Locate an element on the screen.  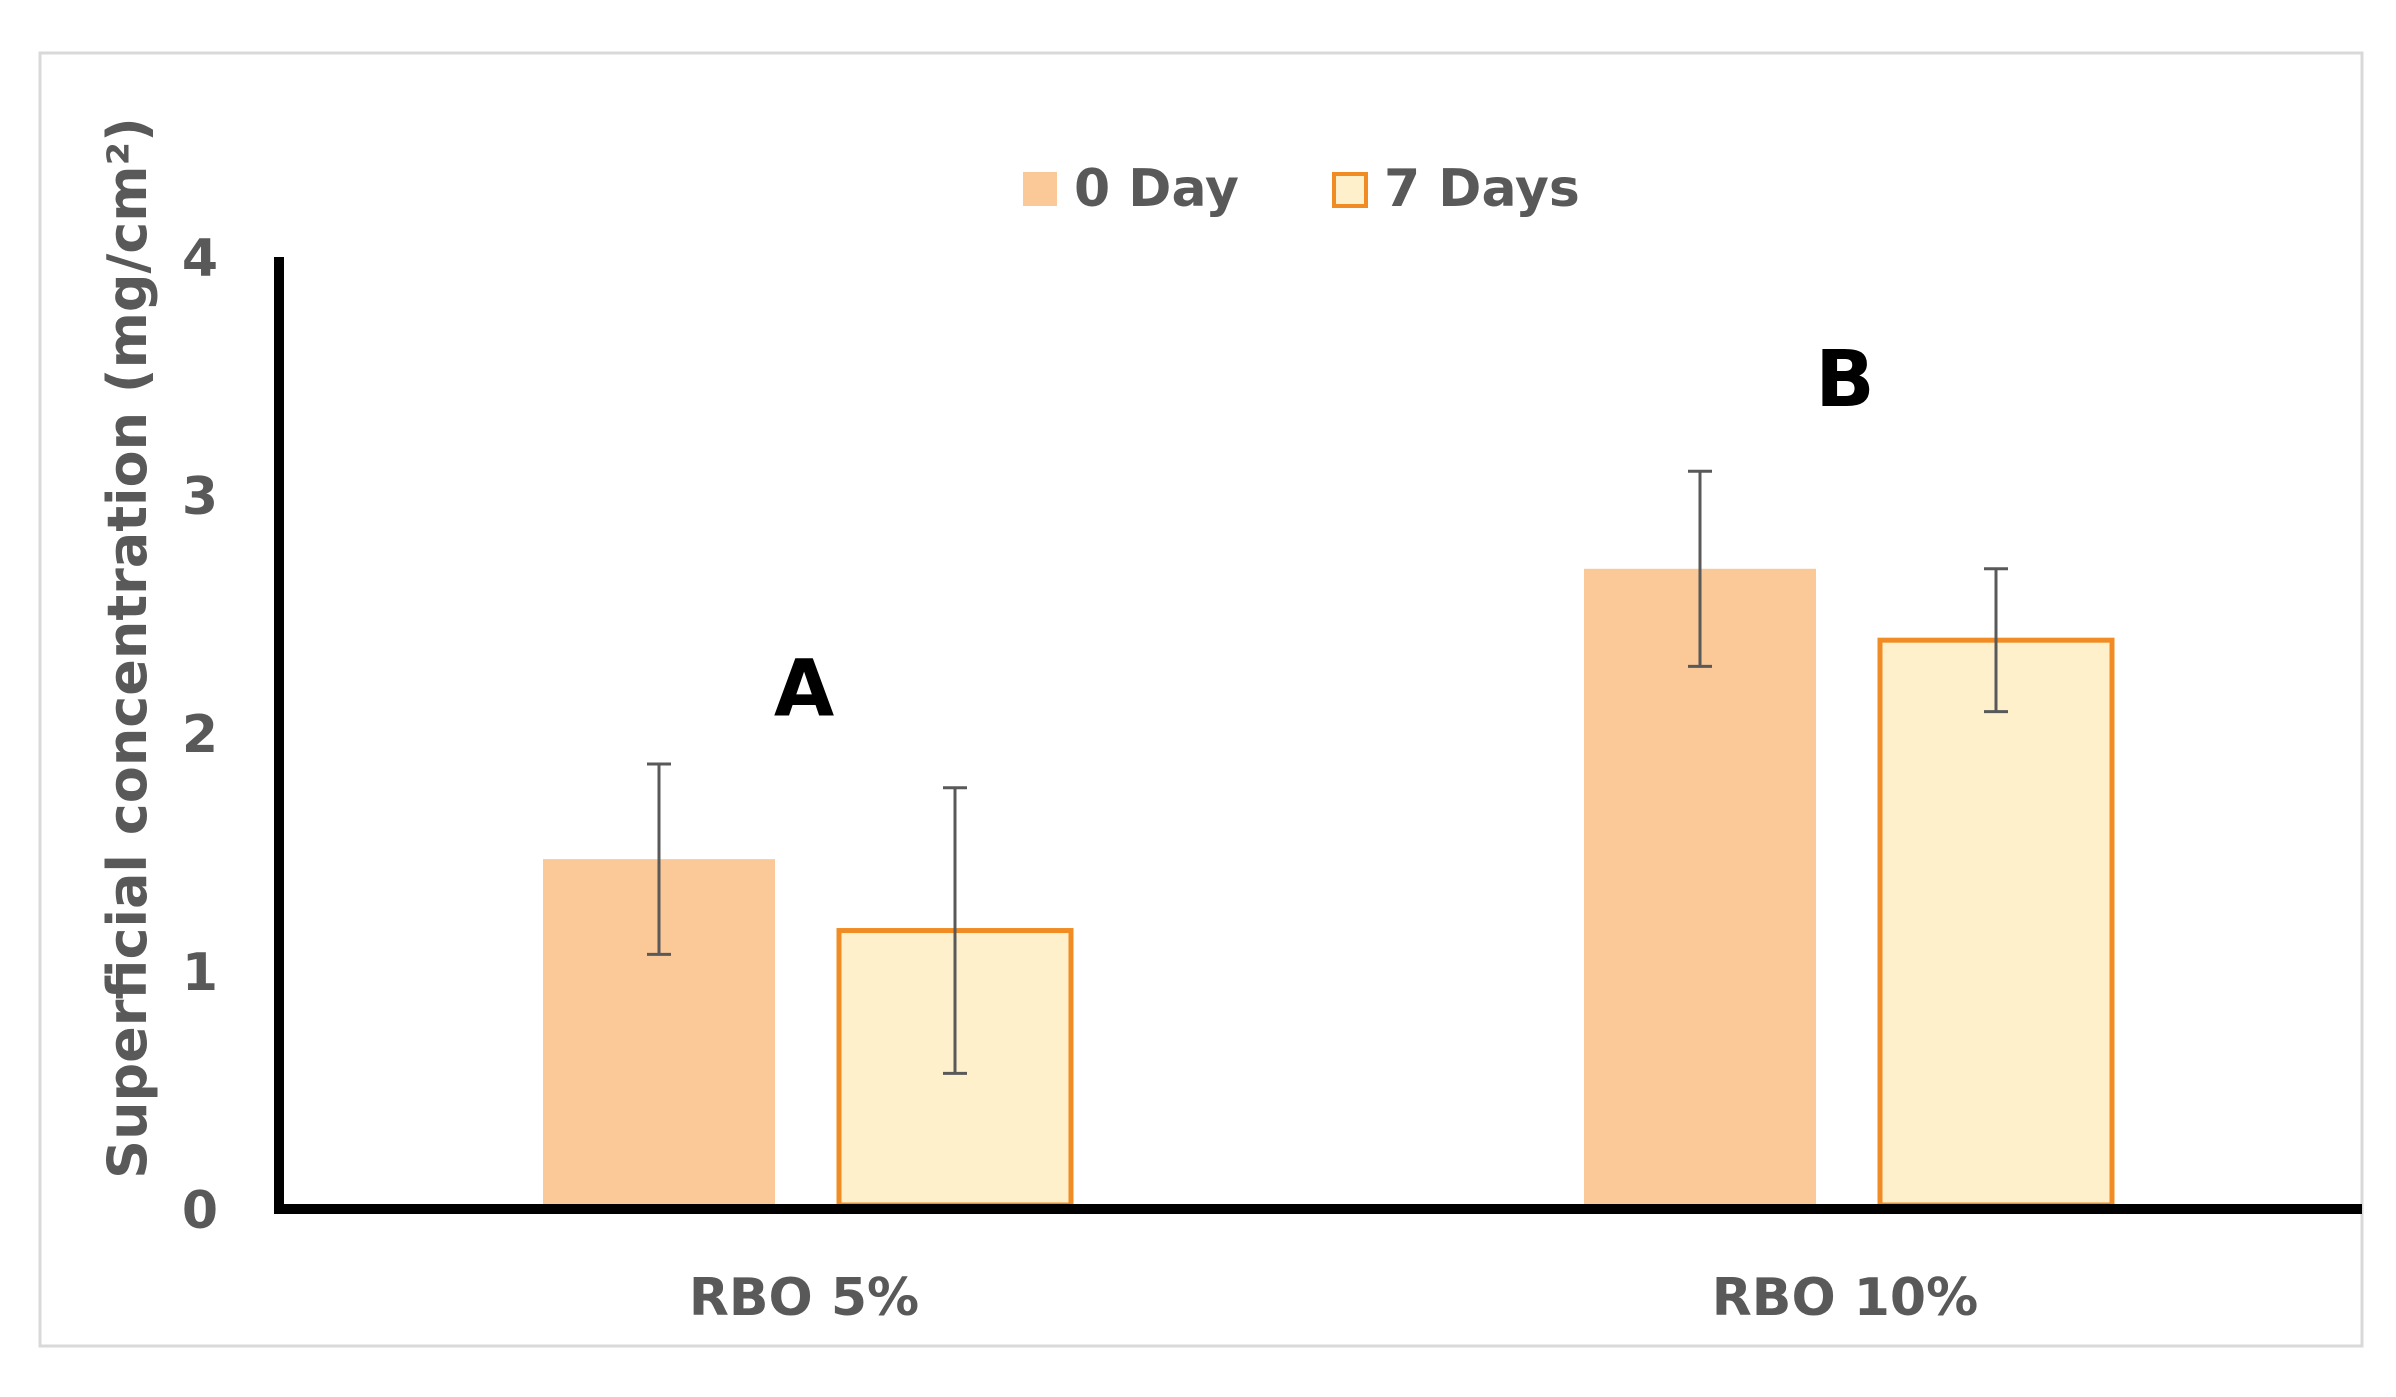
y-tick-labels: 0 1 2 3 4 is located at coordinates (200, 735).